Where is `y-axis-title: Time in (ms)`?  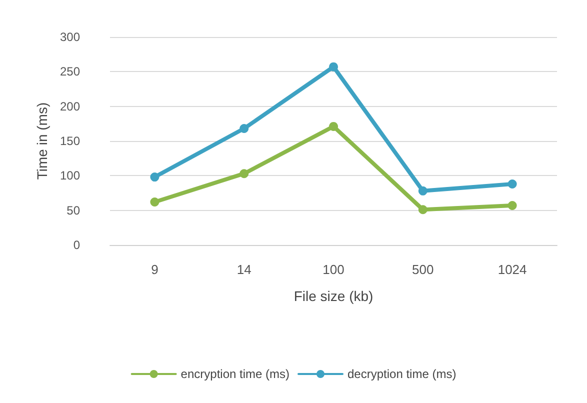
y-axis-title: Time in (ms) is located at coordinates (42, 141).